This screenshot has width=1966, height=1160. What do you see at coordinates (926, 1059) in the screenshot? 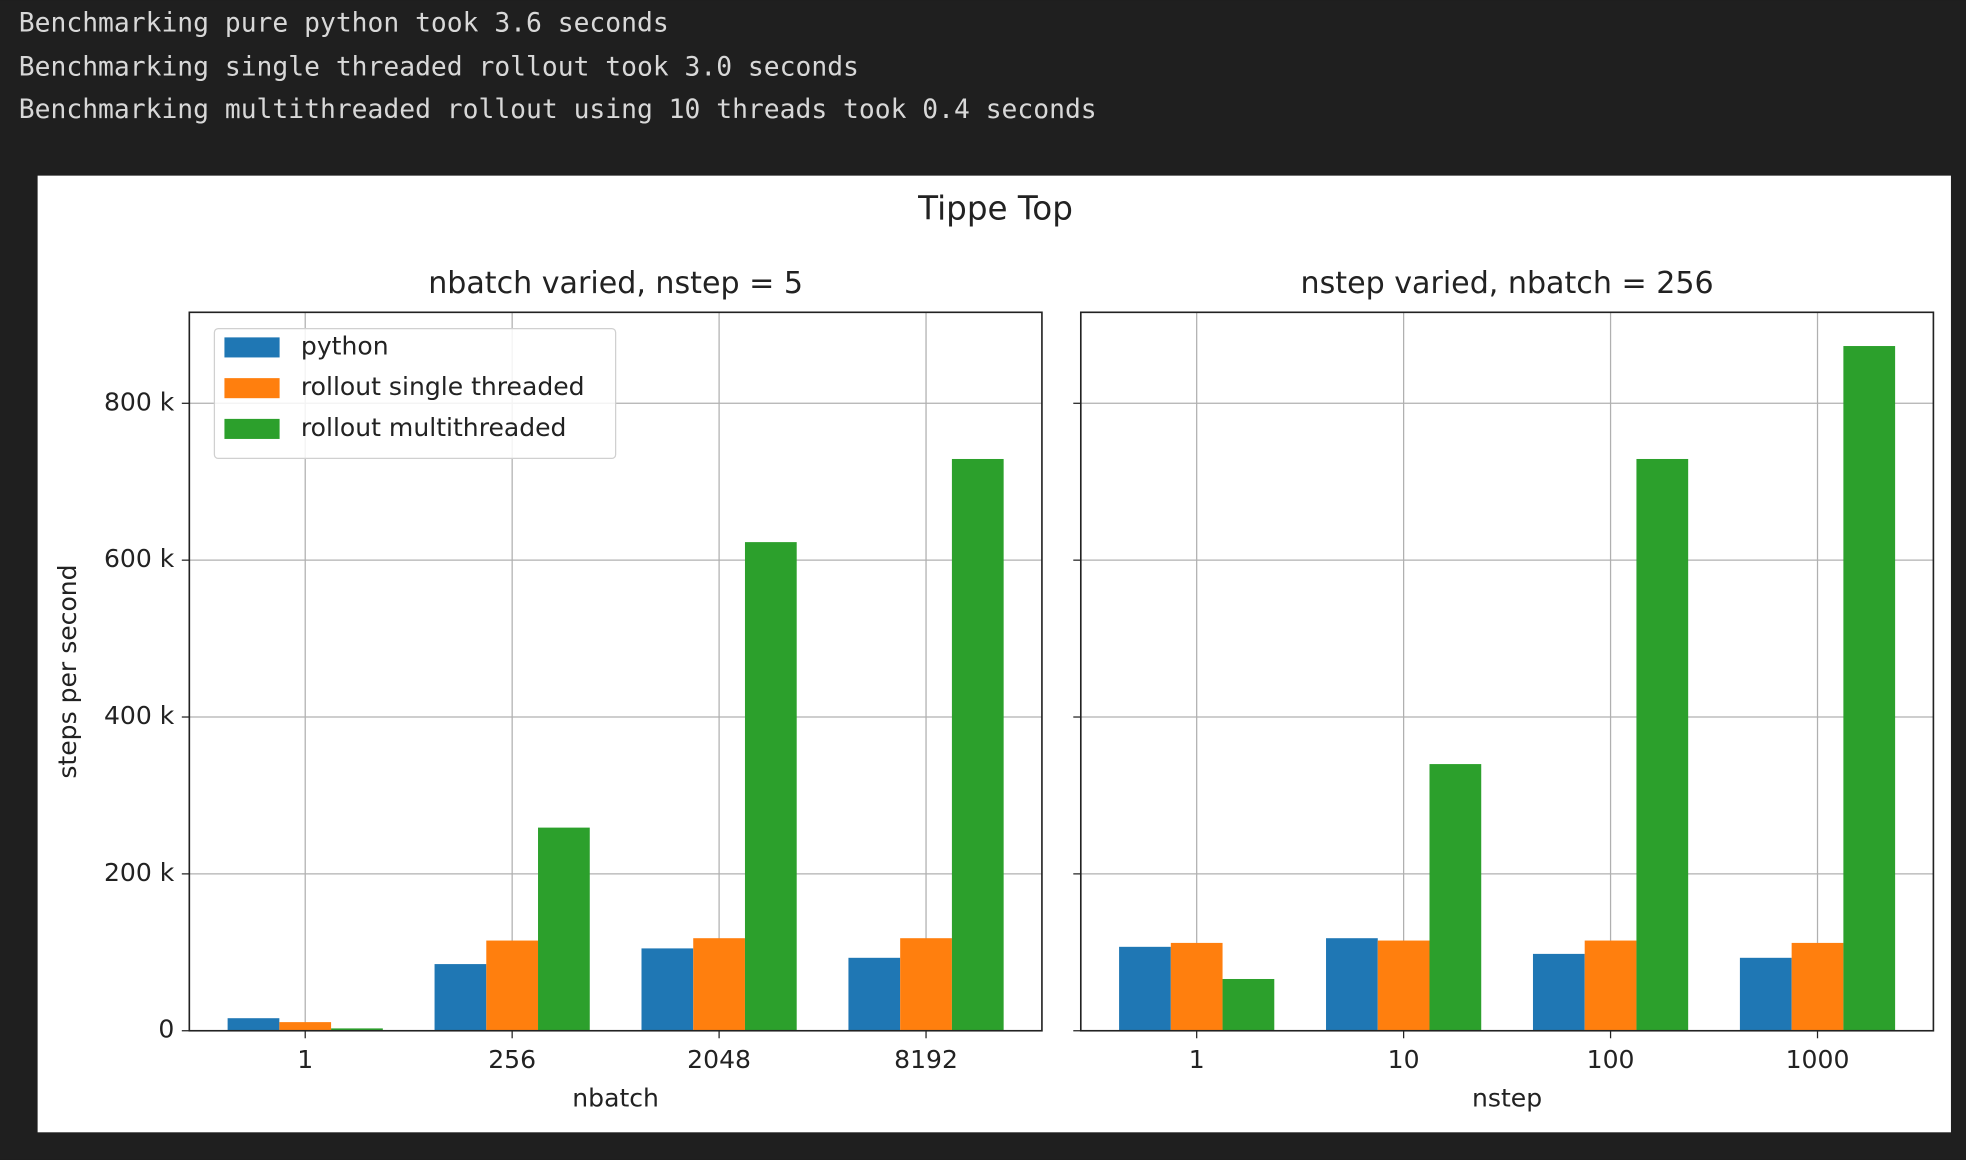
I see `x-tick-label: 8192` at bounding box center [926, 1059].